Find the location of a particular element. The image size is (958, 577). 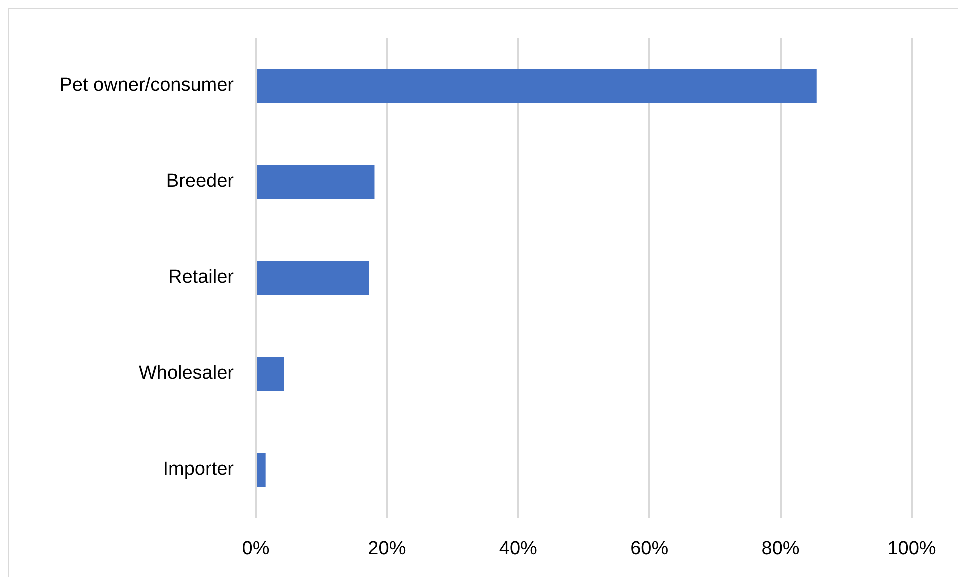

x-tick-label: 40% is located at coordinates (518, 549).